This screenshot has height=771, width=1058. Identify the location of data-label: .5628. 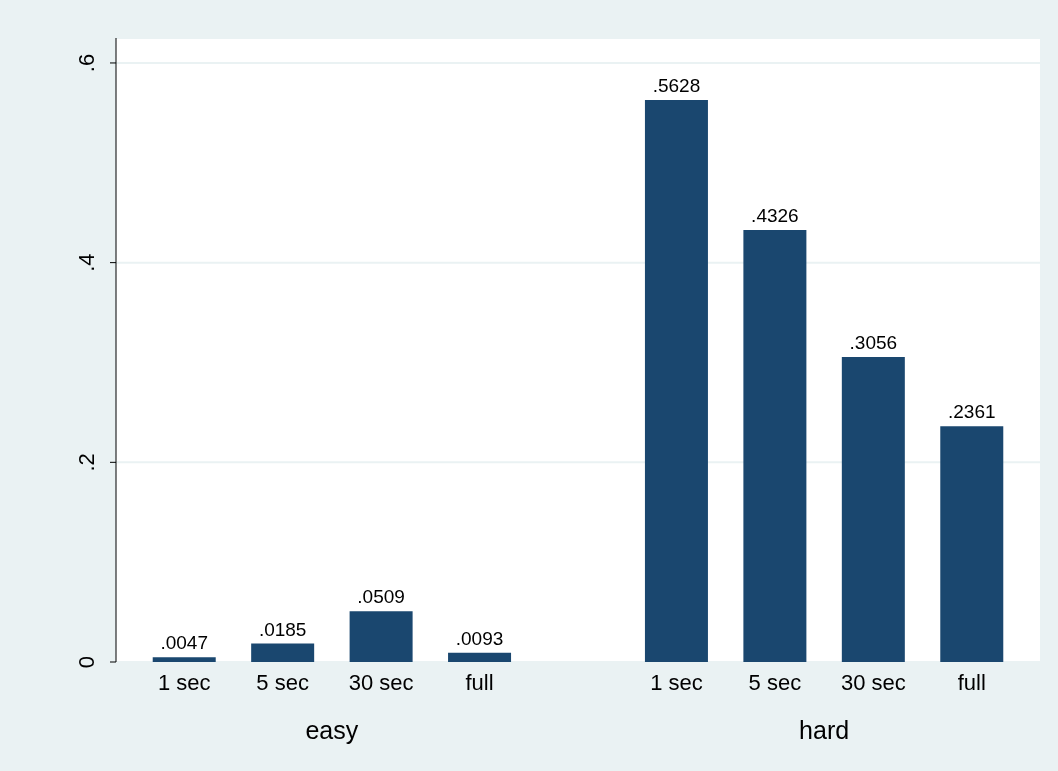
(676, 86).